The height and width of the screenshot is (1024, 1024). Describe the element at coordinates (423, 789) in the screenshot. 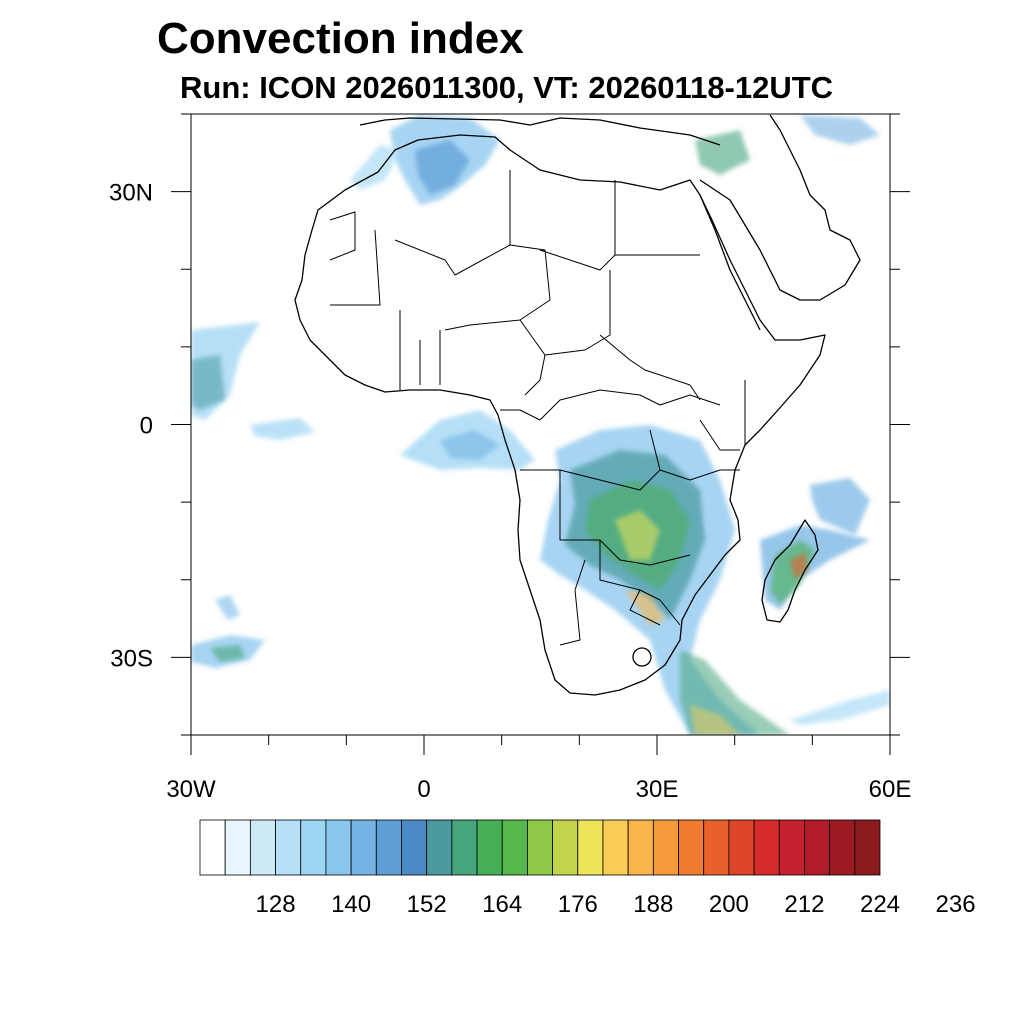

I see `lon-label: 0` at that location.